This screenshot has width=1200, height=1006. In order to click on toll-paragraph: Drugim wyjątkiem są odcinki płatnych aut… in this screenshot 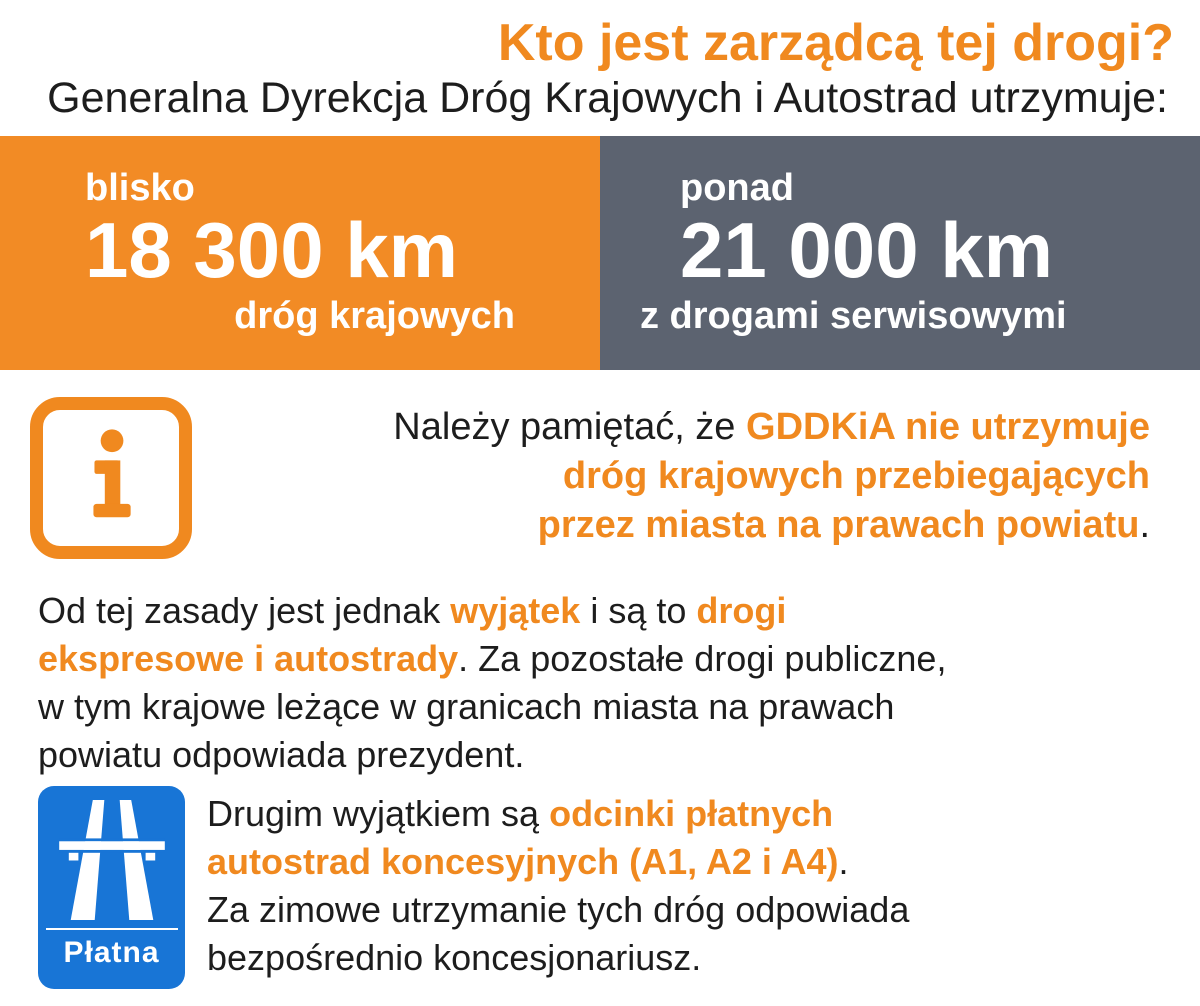, I will do `click(558, 889)`.